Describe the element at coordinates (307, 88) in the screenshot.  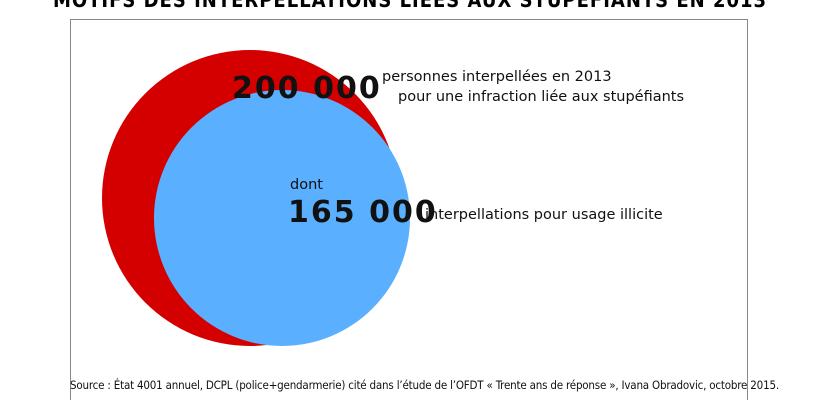
I see `outer-value-label: 200 000` at that location.